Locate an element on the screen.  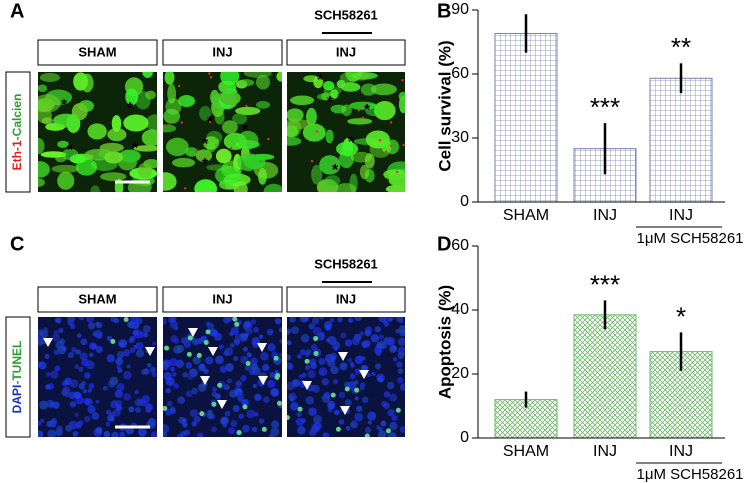
panel-label: A is located at coordinates (17, 11).